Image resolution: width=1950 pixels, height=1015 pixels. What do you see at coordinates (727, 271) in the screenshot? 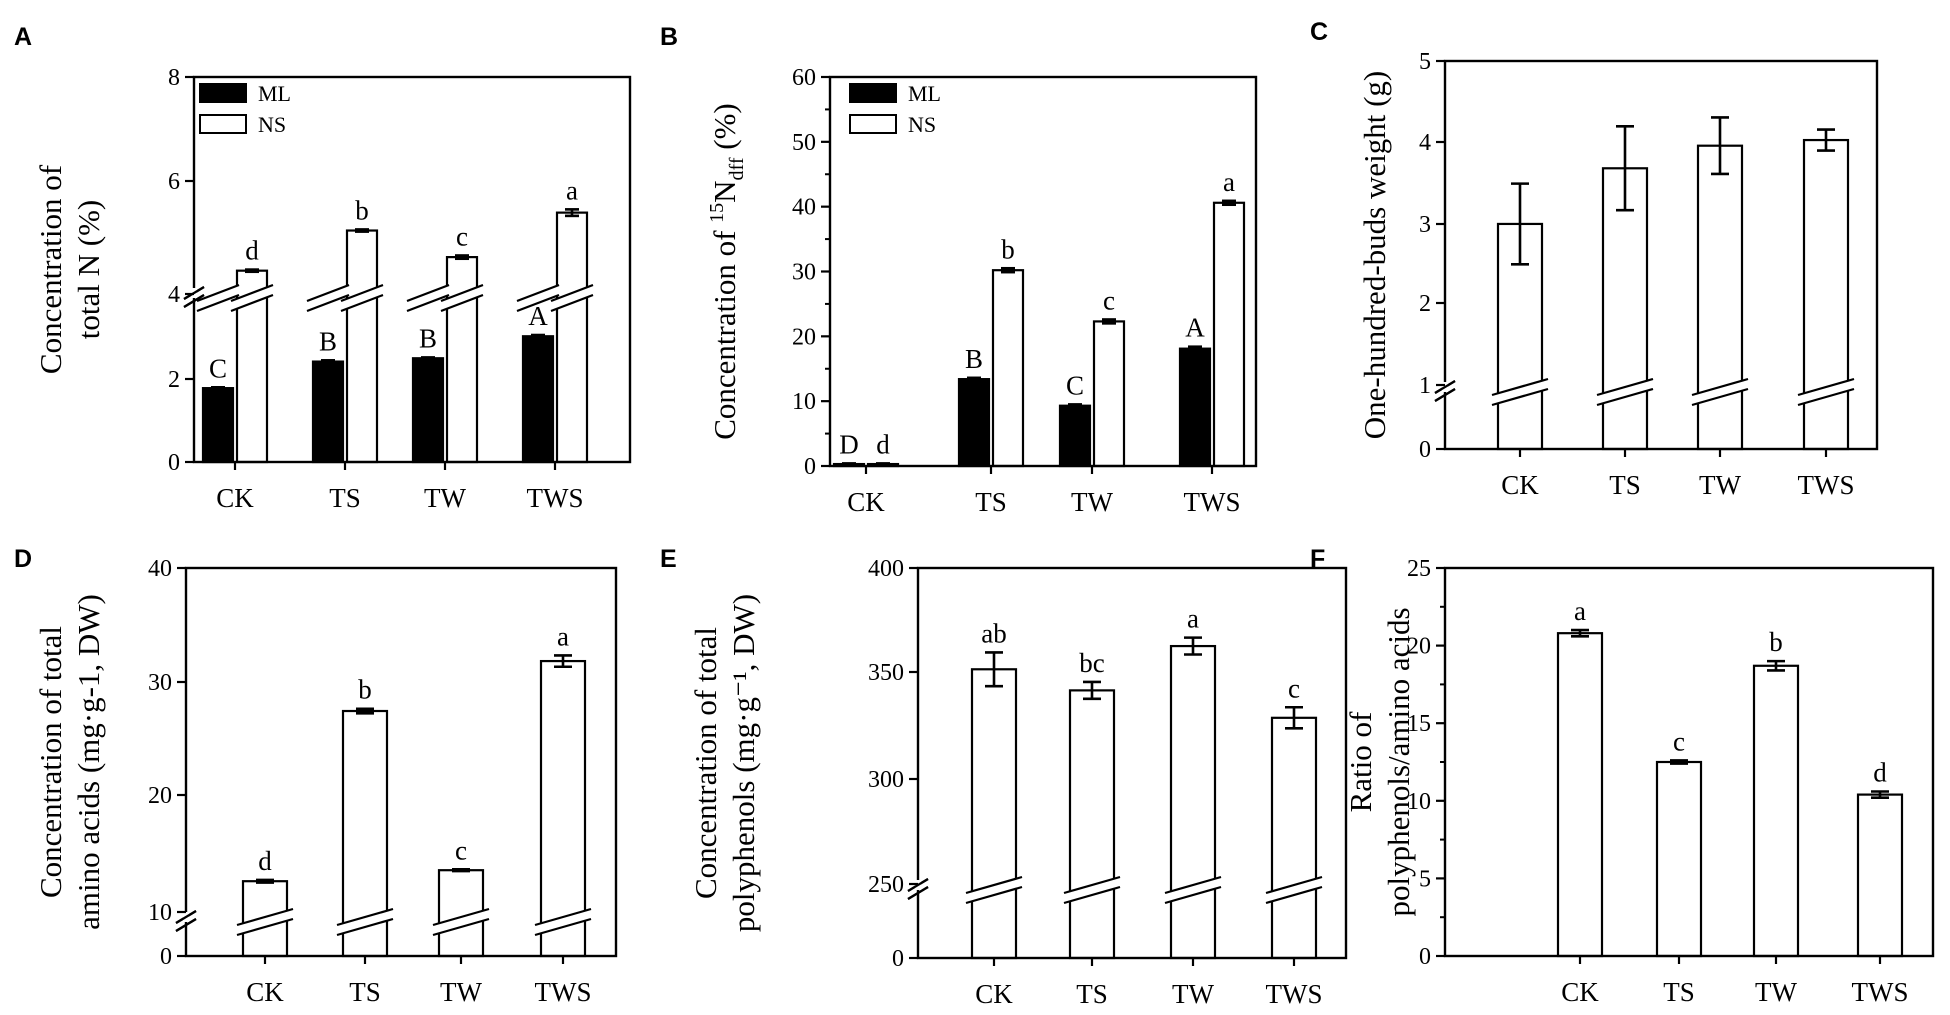
I see `y-axis-label-b: Concentration of 15Ndff (%)` at bounding box center [727, 271].